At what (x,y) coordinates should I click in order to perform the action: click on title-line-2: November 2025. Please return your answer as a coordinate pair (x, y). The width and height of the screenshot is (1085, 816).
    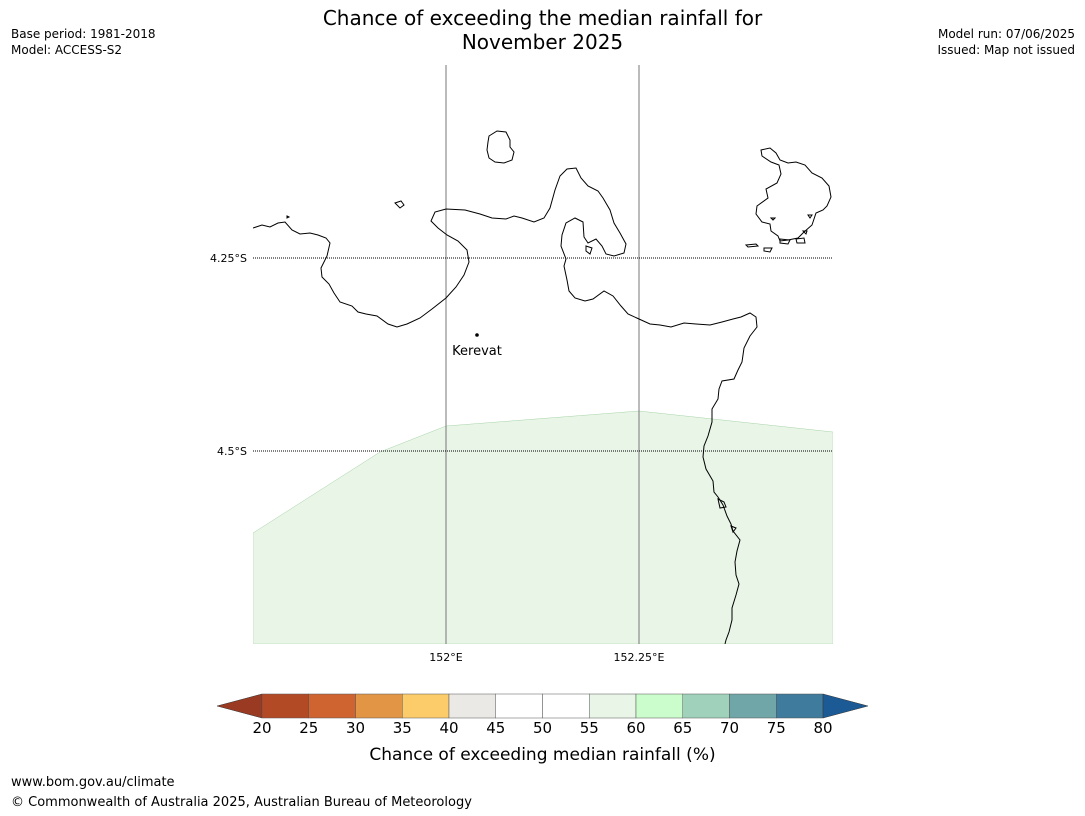
    Looking at the image, I should click on (542, 42).